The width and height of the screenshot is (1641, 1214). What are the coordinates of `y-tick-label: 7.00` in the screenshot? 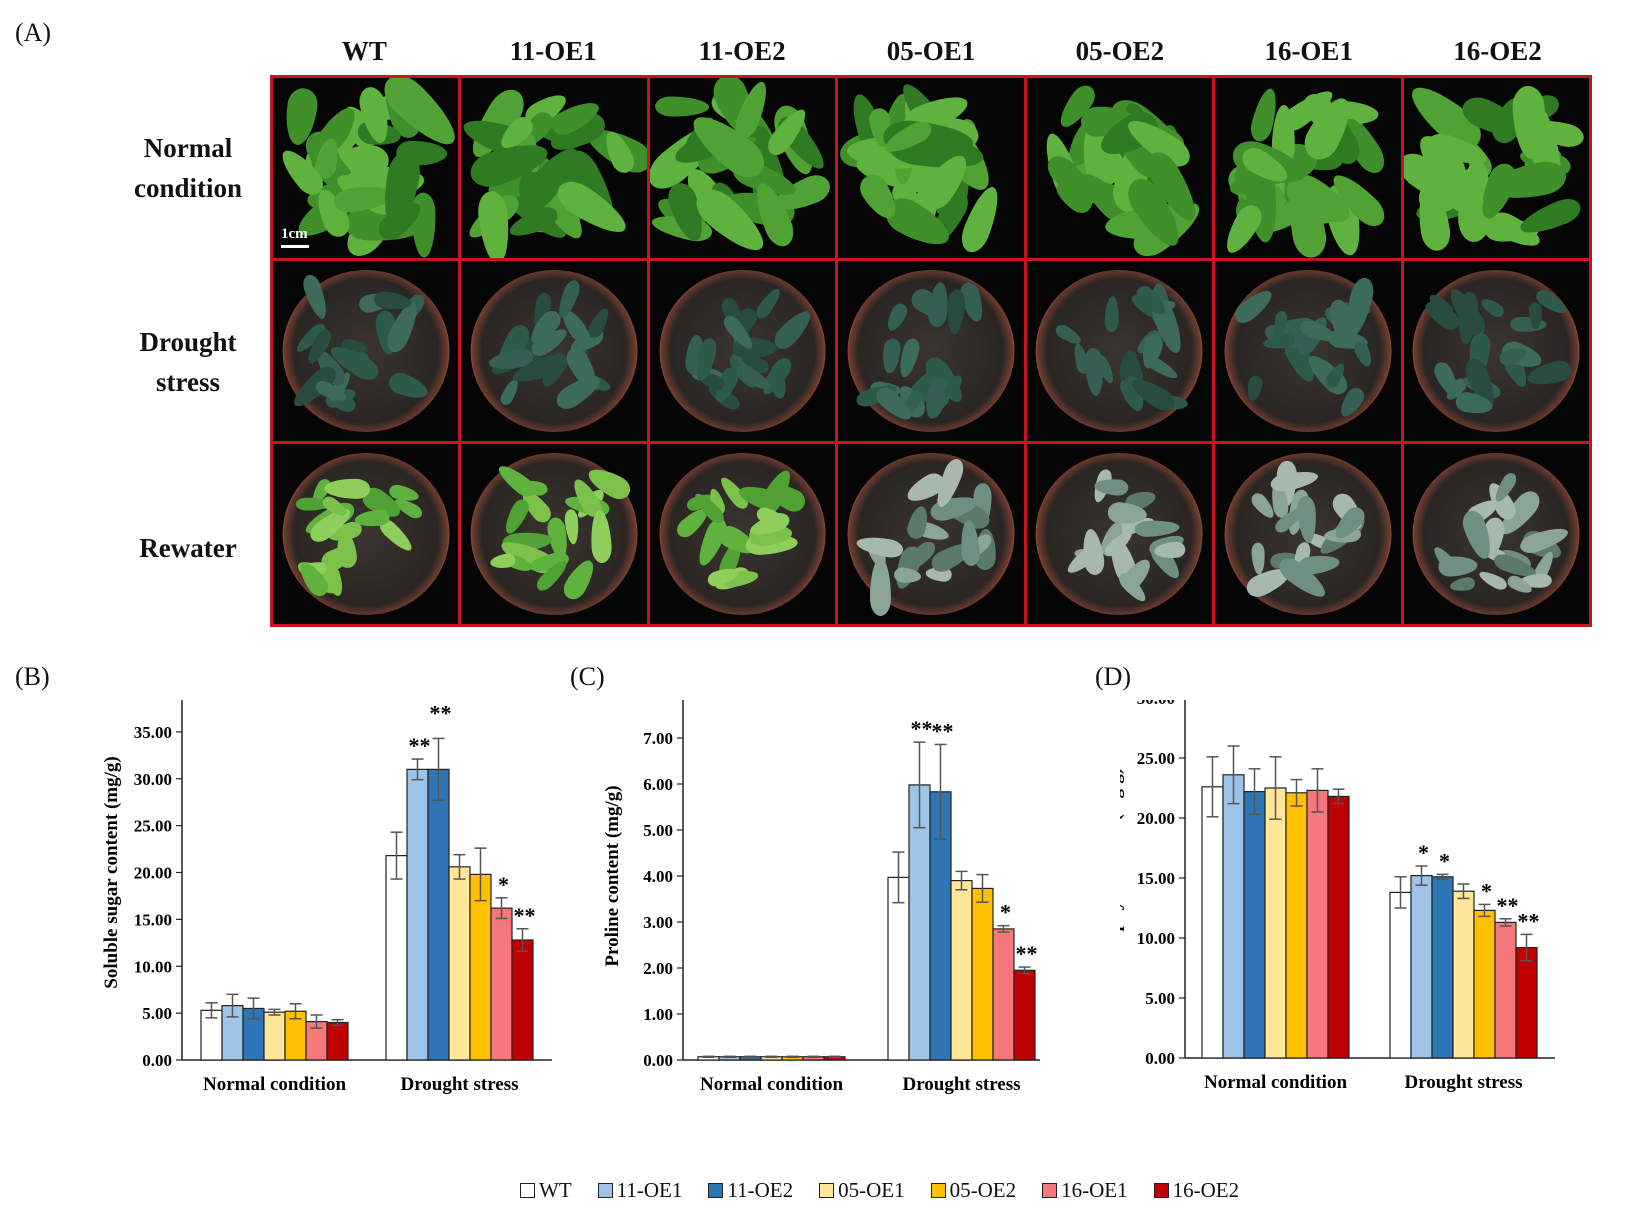 It's located at (658, 738).